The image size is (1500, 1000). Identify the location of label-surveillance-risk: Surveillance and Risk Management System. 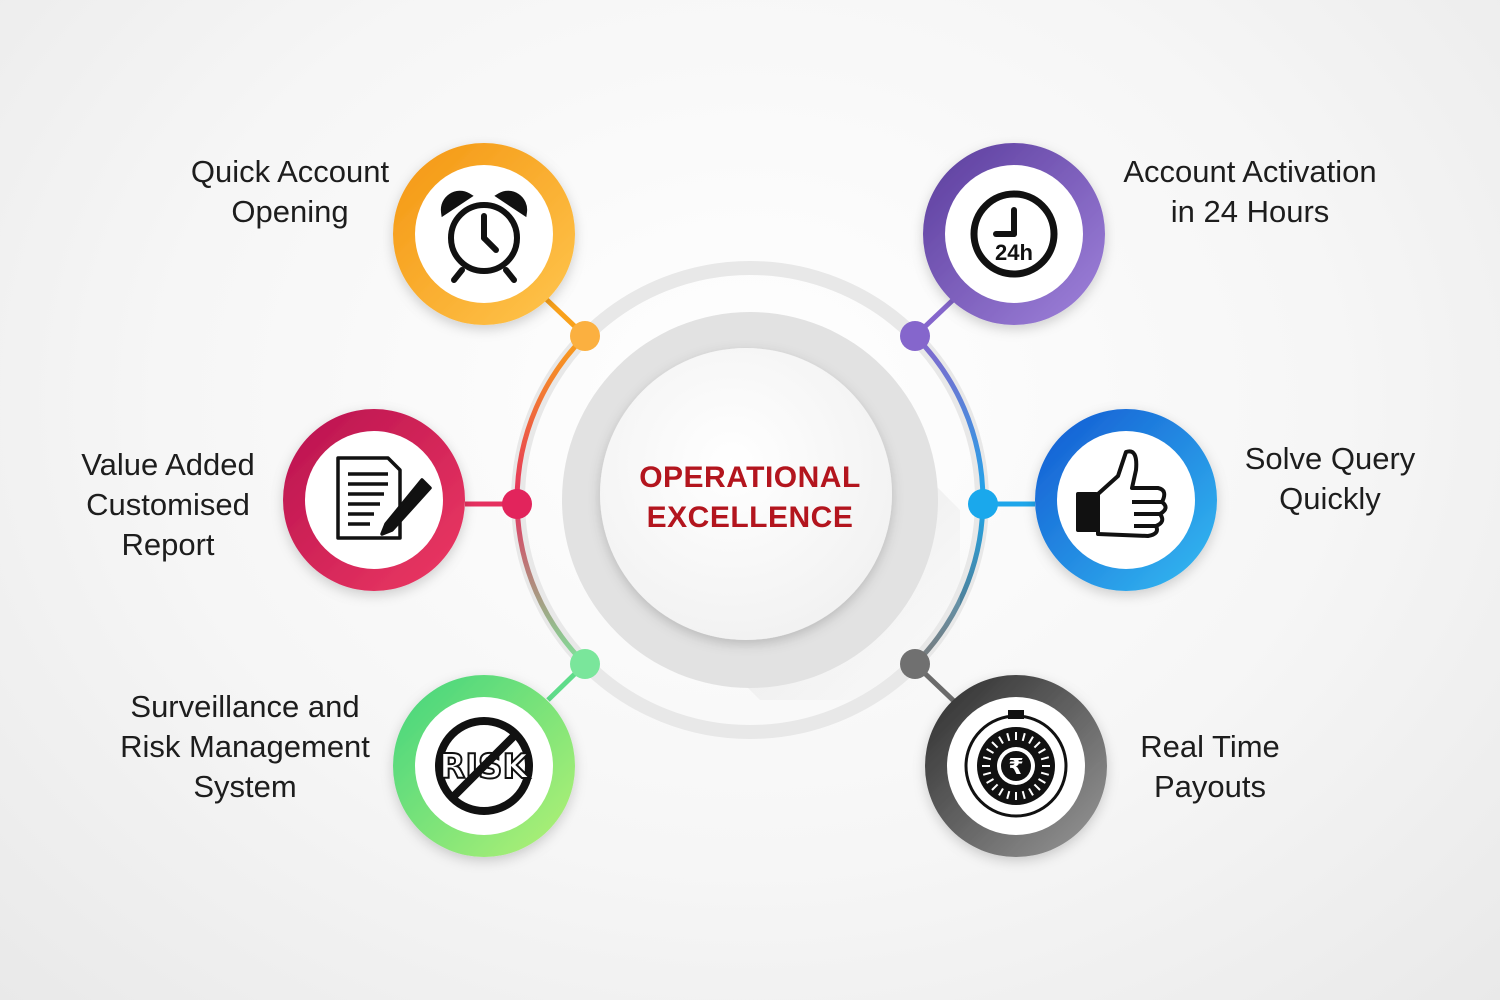
(245, 747).